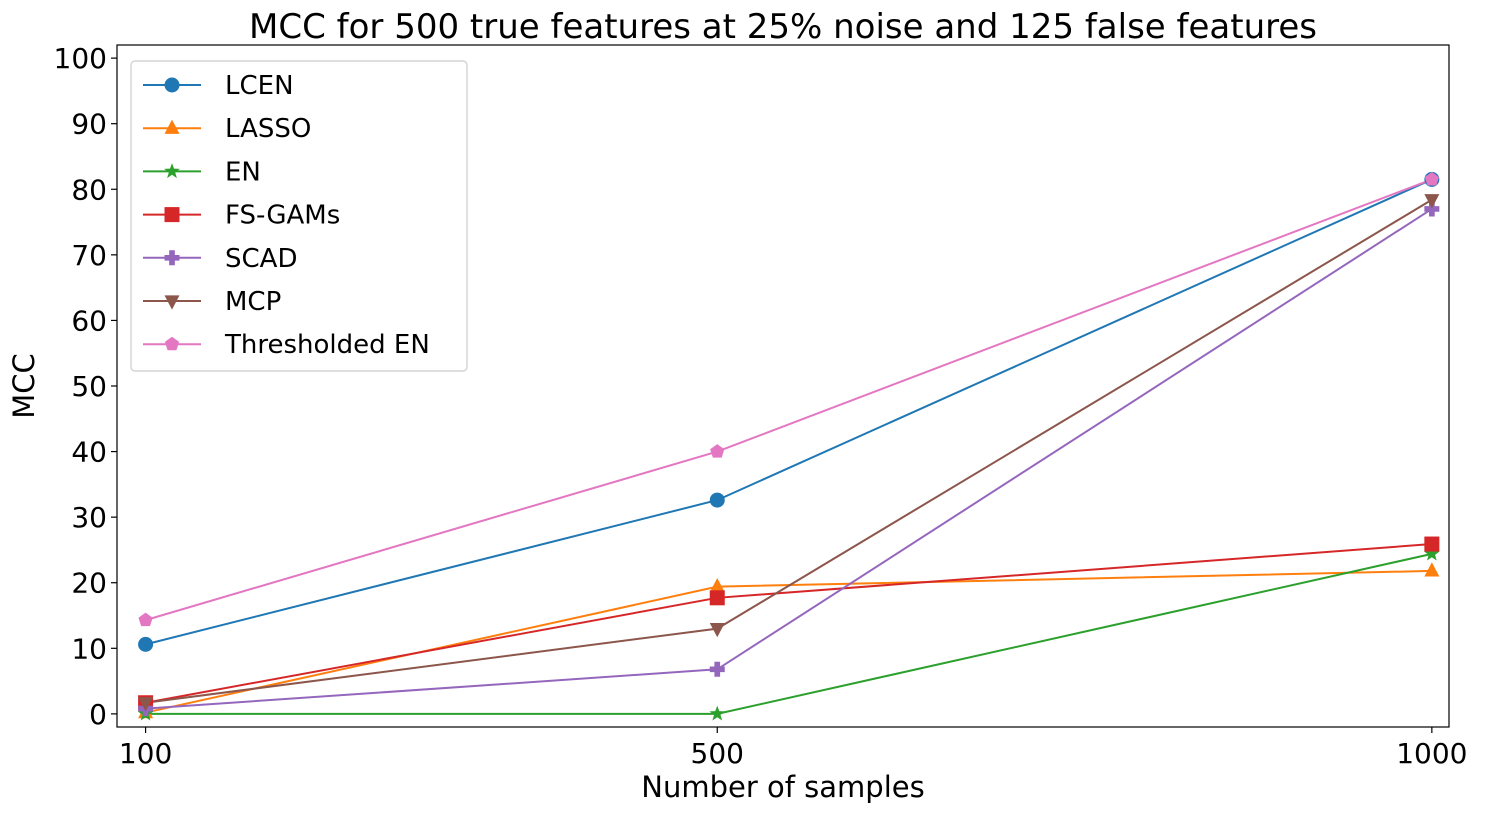 The height and width of the screenshot is (814, 1485). Describe the element at coordinates (717, 753) in the screenshot. I see `x-tick-label: 500` at that location.